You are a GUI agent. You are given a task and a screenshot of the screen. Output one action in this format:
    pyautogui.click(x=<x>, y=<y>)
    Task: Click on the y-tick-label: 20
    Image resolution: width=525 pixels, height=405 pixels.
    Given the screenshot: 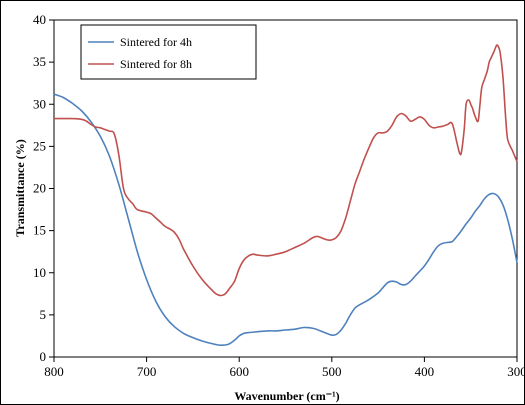 What is the action you would take?
    pyautogui.click(x=39, y=188)
    